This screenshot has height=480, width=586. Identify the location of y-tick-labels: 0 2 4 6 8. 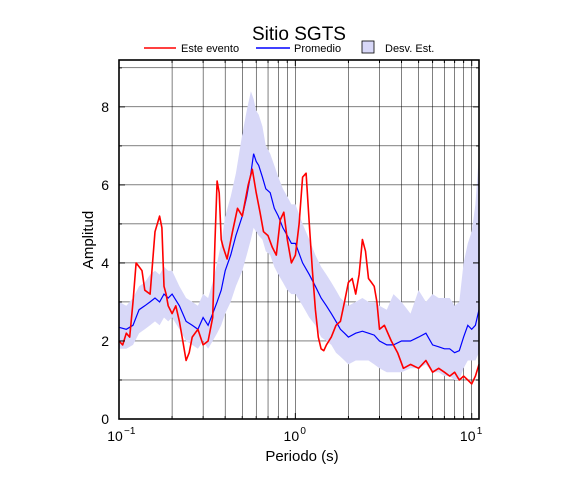
(105, 263).